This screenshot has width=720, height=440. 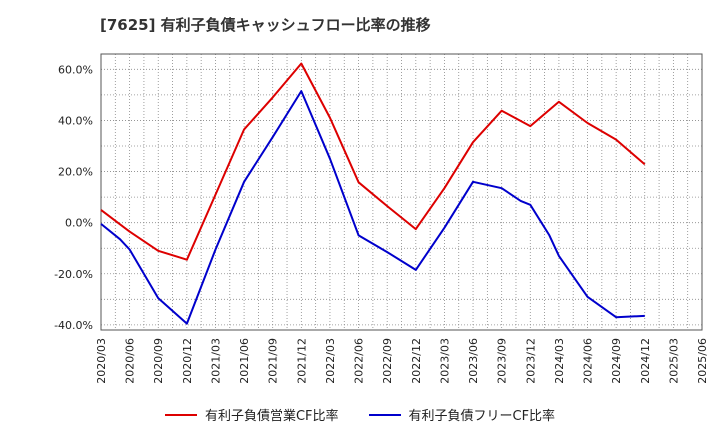 What do you see at coordinates (271, 416) in the screenshot?
I see `legend-label-operating-cf: 有利子負債営業CF比率` at bounding box center [271, 416].